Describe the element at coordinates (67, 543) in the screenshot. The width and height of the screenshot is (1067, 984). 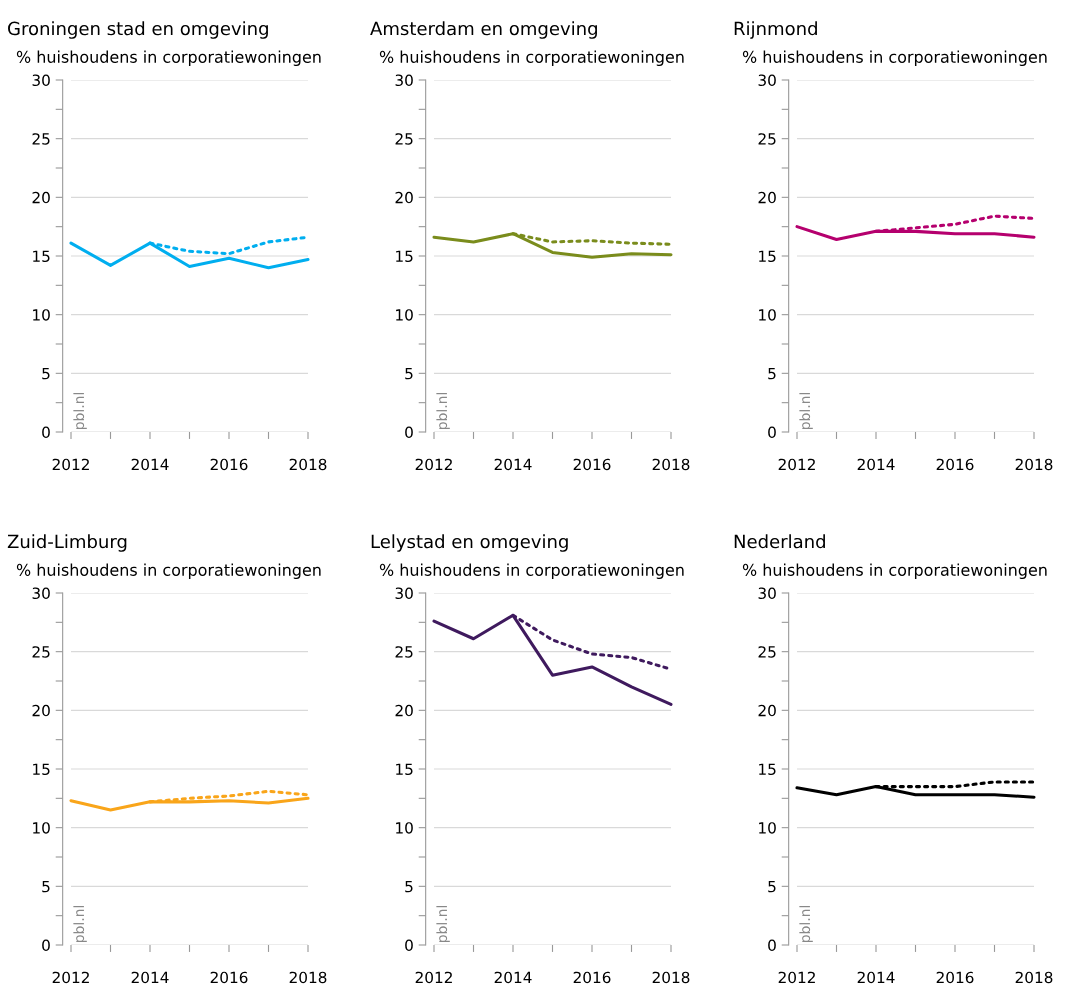
I see `chart-title: Zuid-Limburg` at that location.